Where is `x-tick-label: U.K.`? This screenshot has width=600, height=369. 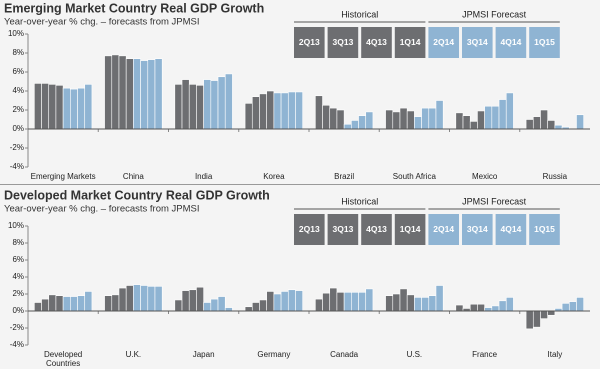
x-tick-label: U.K. is located at coordinates (133, 354).